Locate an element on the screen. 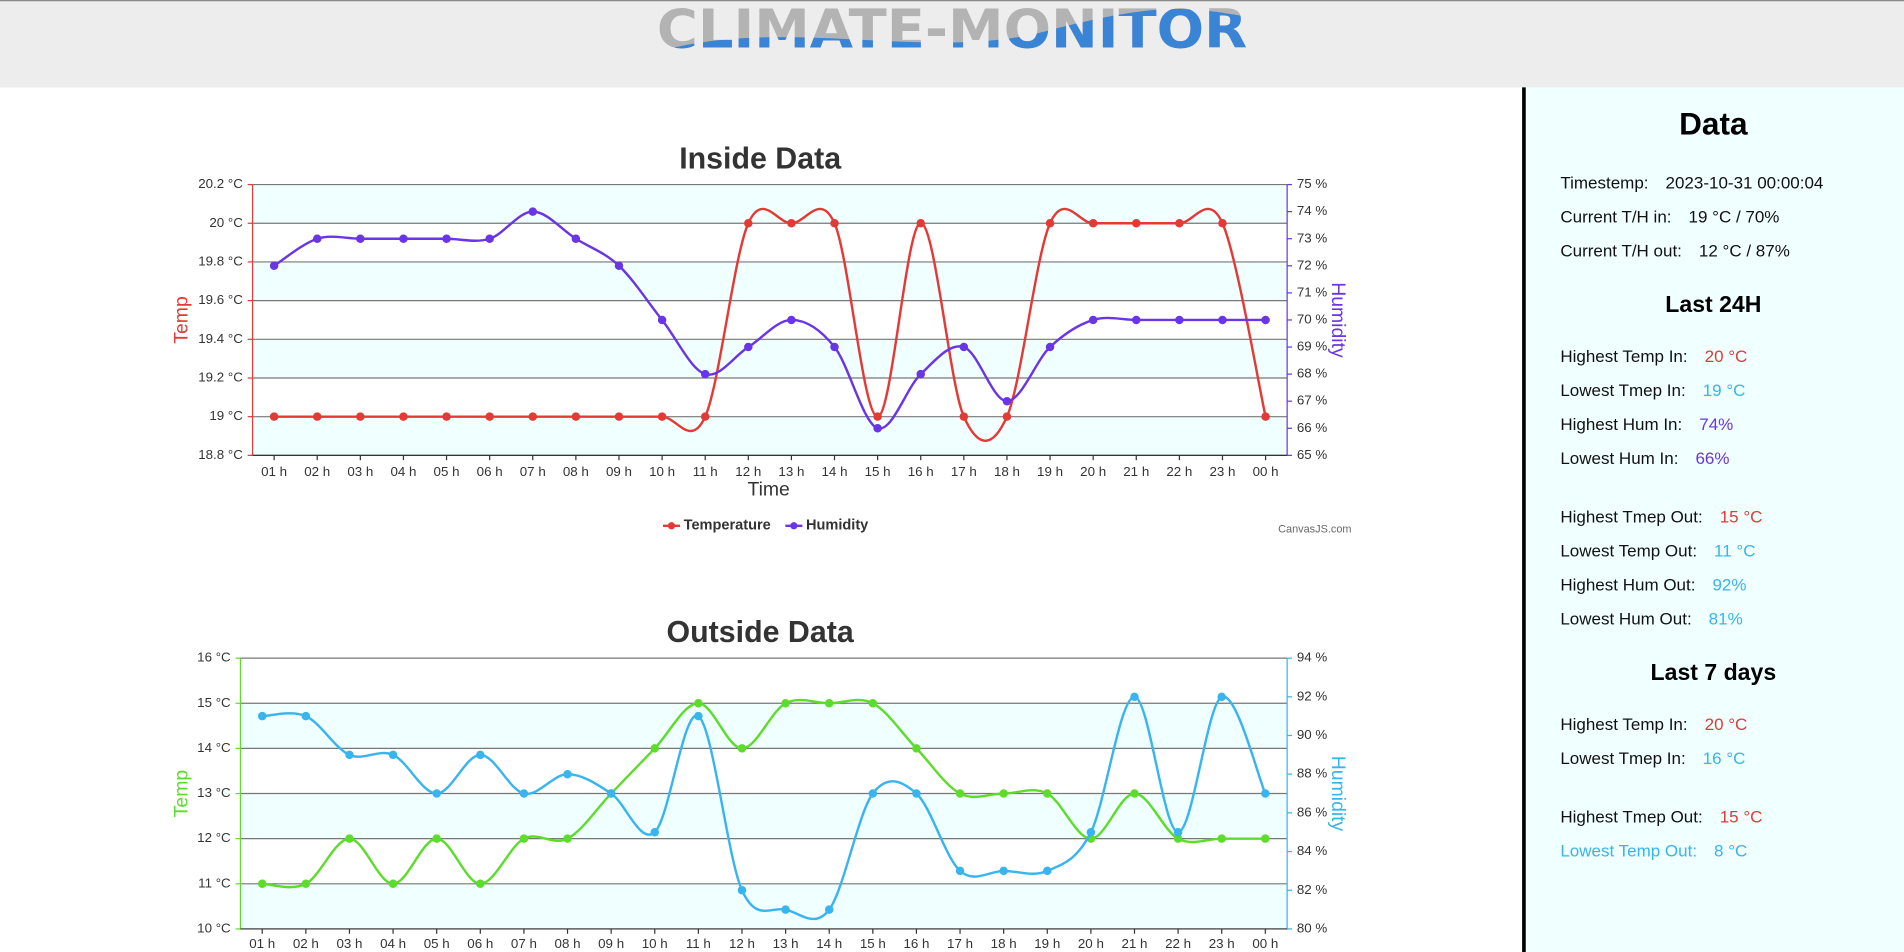 The width and height of the screenshot is (1904, 952). y2-tick-label: 67 % is located at coordinates (1312, 400).